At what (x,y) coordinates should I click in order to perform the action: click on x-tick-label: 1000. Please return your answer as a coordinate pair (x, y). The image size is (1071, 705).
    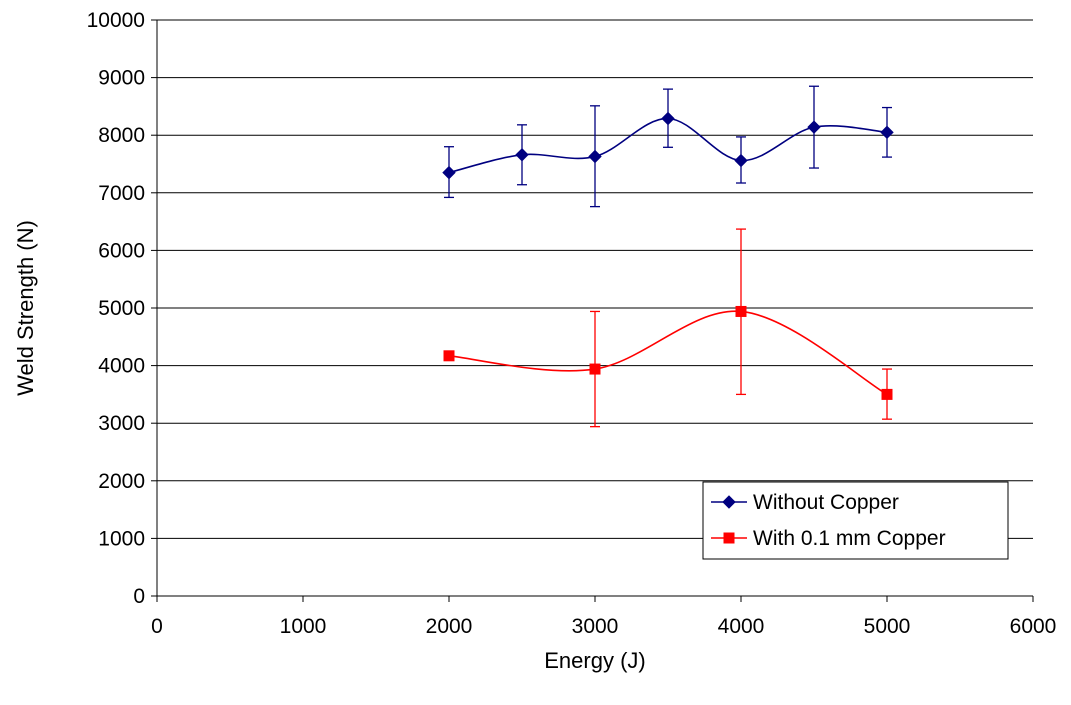
    Looking at the image, I should click on (303, 626).